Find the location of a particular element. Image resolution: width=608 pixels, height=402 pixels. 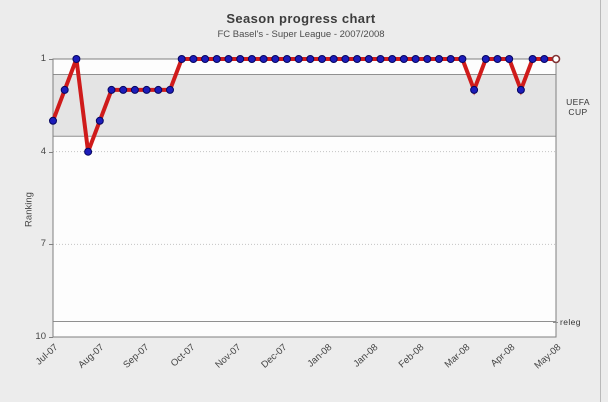

uefa-cup-zone-label-line1: UEFA is located at coordinates (578, 102).